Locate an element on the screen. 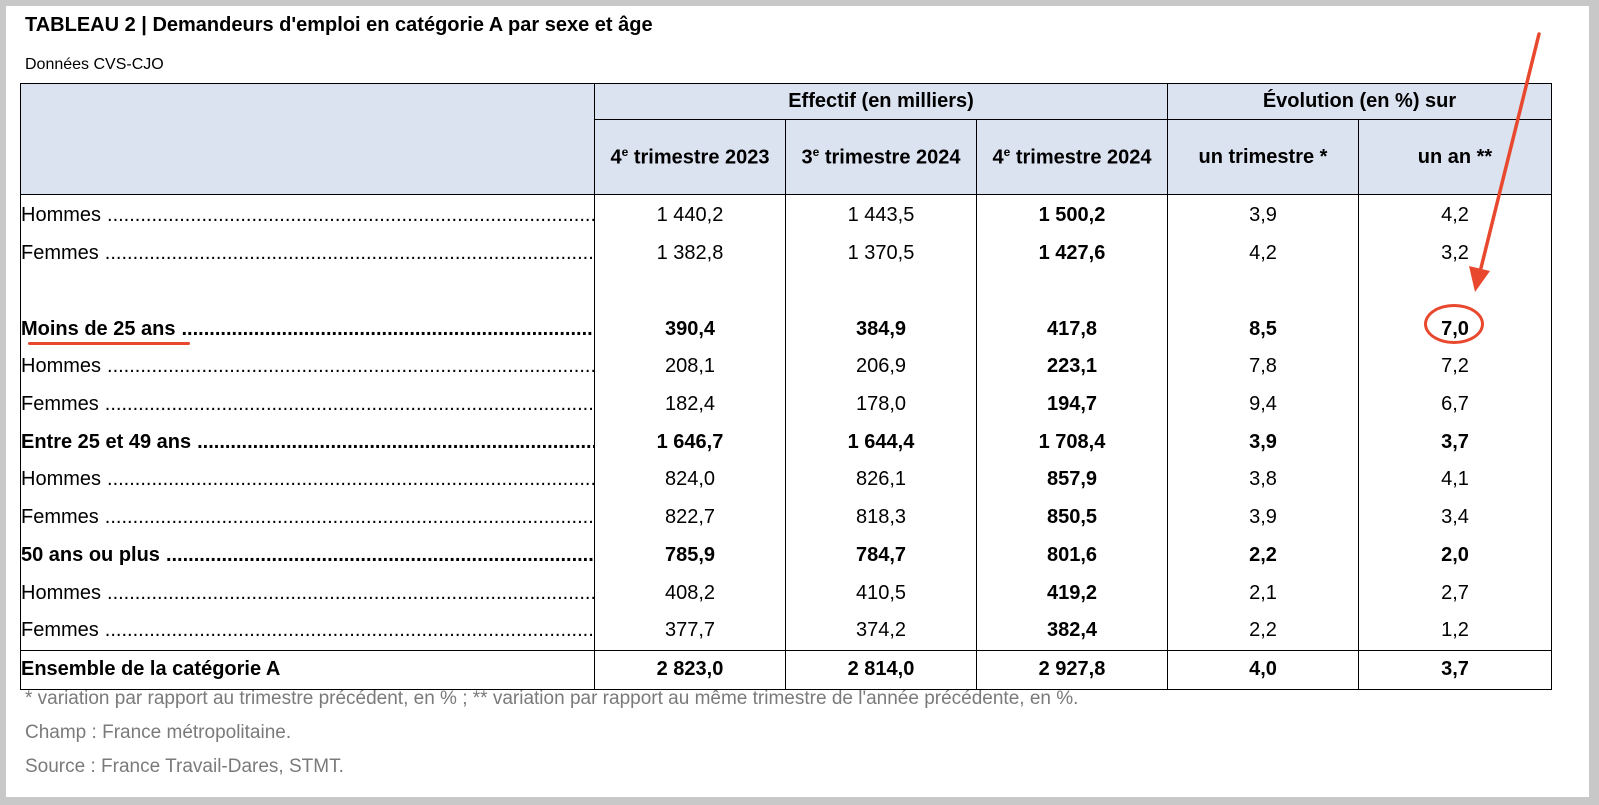 The width and height of the screenshot is (1599, 805). header-col-year-change: un an ** is located at coordinates (1455, 157).